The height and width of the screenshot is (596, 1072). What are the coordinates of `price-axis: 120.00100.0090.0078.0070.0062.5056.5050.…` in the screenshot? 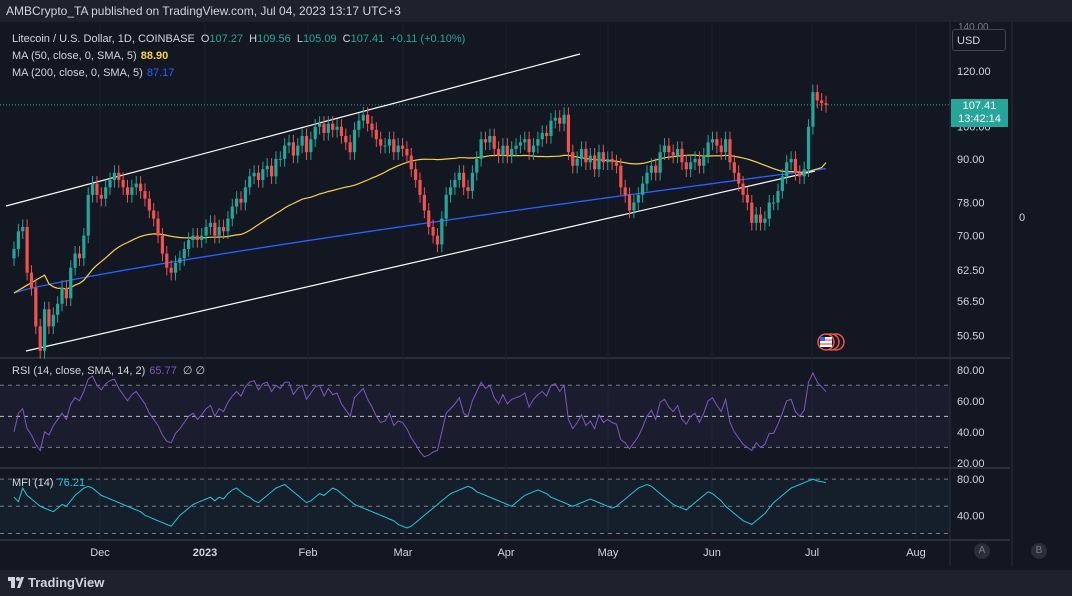 It's located at (974, 272).